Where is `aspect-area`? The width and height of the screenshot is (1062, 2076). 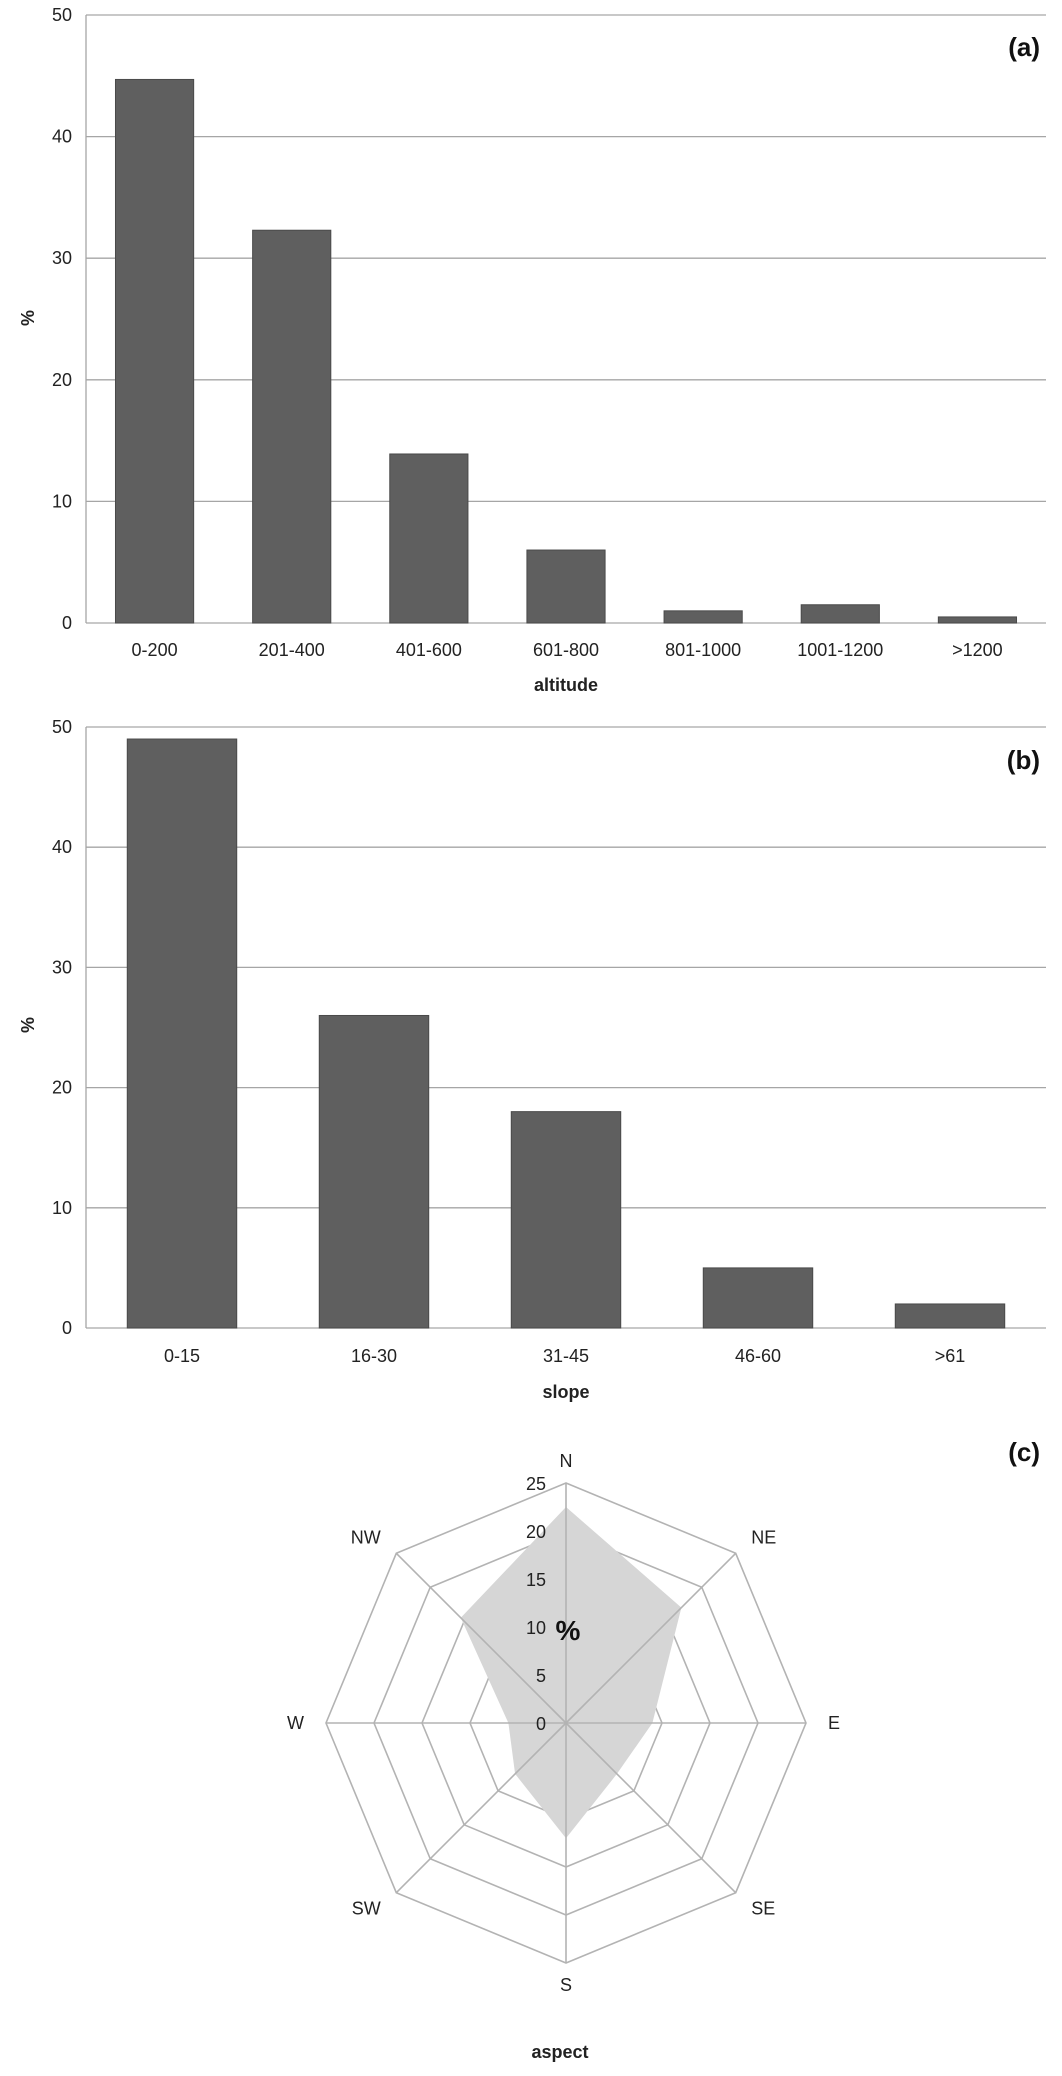 aspect-area is located at coordinates (571, 1673).